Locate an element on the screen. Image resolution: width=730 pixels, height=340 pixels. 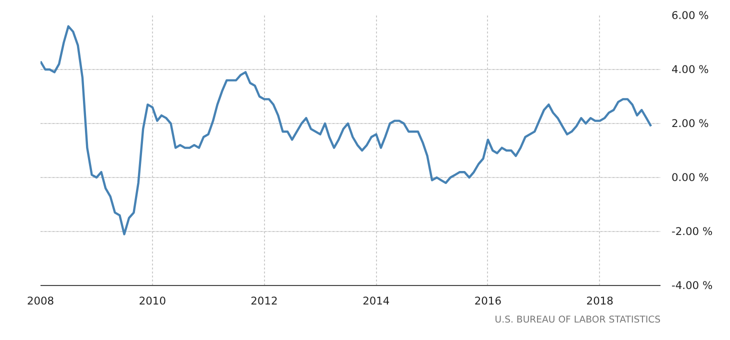
x-tick-label: 2010 is located at coordinates (152, 301).